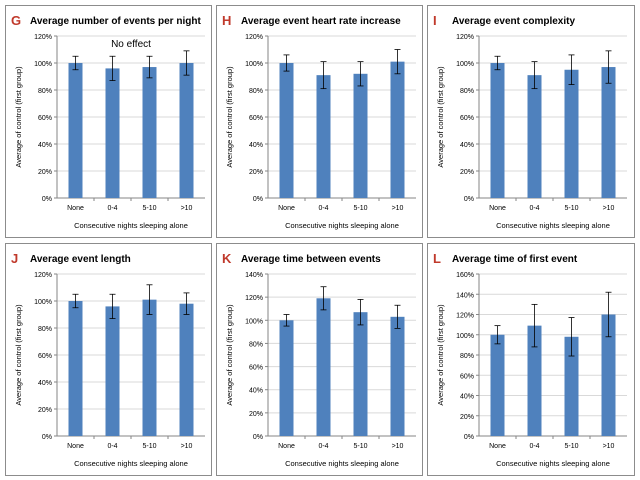 The image size is (640, 480). I want to click on panel-letter: G, so click(16, 20).